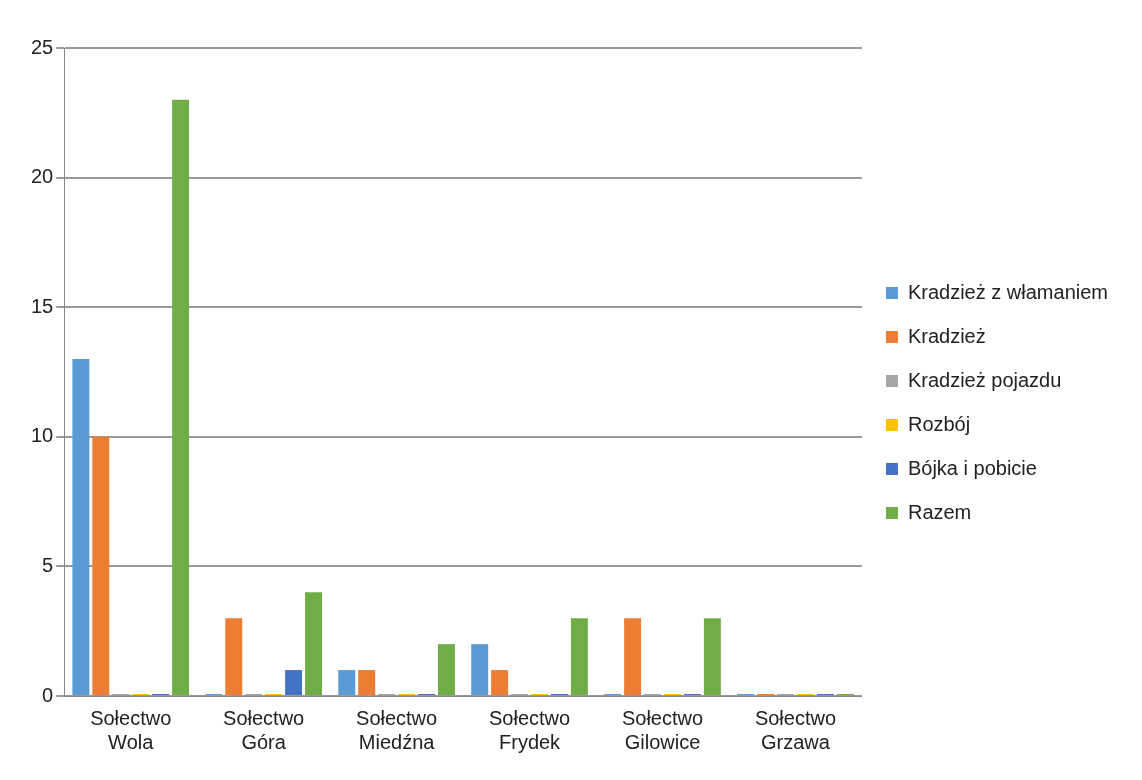 This screenshot has width=1142, height=780. I want to click on y-tick-label: 10, so click(42, 435).